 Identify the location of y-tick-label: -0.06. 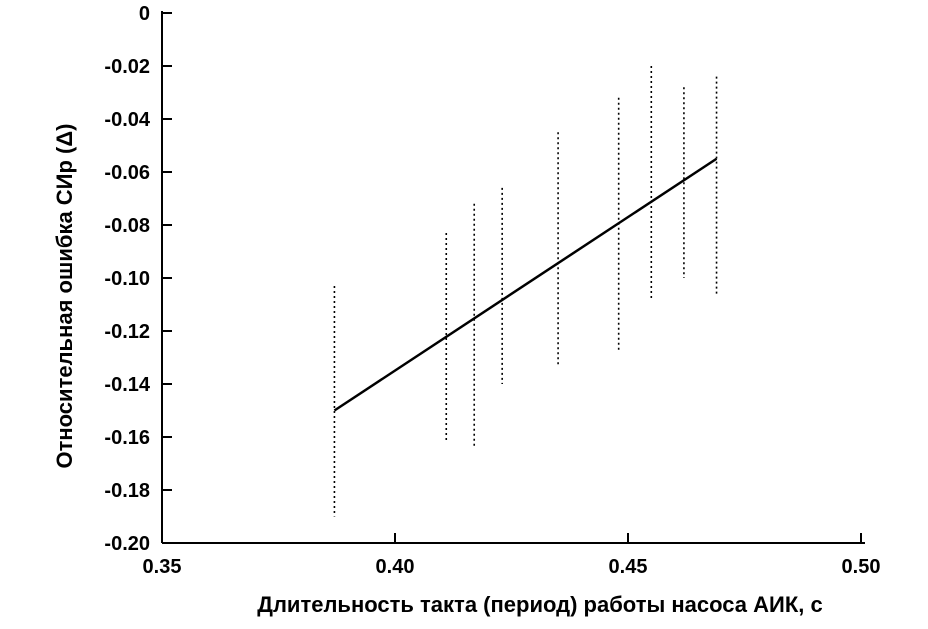
(127, 173).